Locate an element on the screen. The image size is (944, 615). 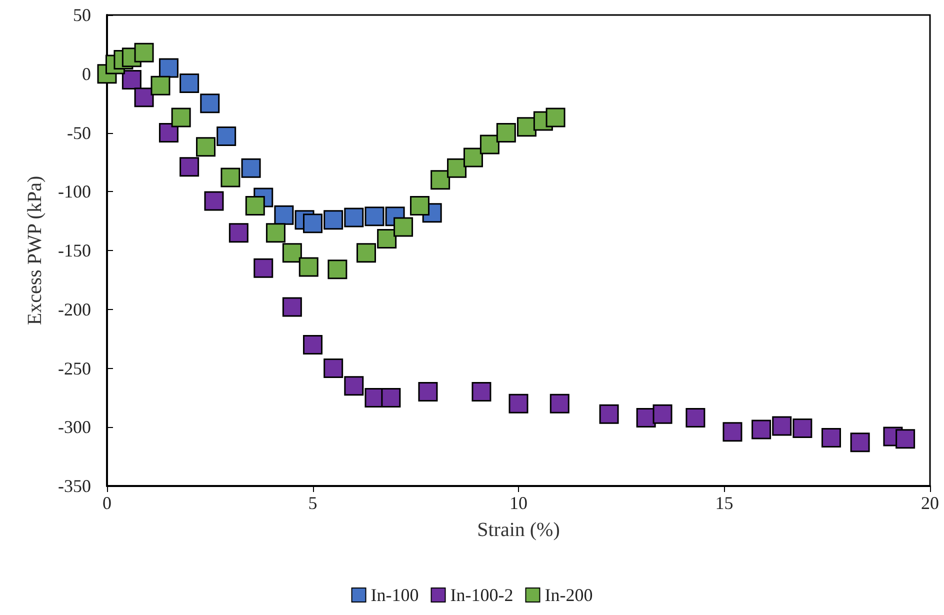
y-tick-label: -350 is located at coordinates (74, 486).